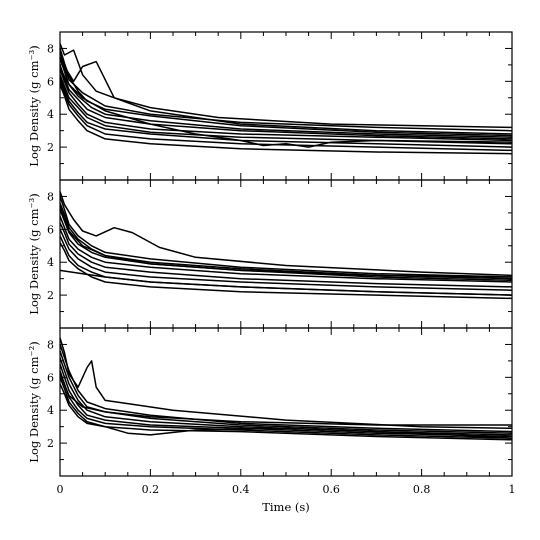  Describe the element at coordinates (331, 489) in the screenshot. I see `x-tick-label-0.6: 0.6` at that location.